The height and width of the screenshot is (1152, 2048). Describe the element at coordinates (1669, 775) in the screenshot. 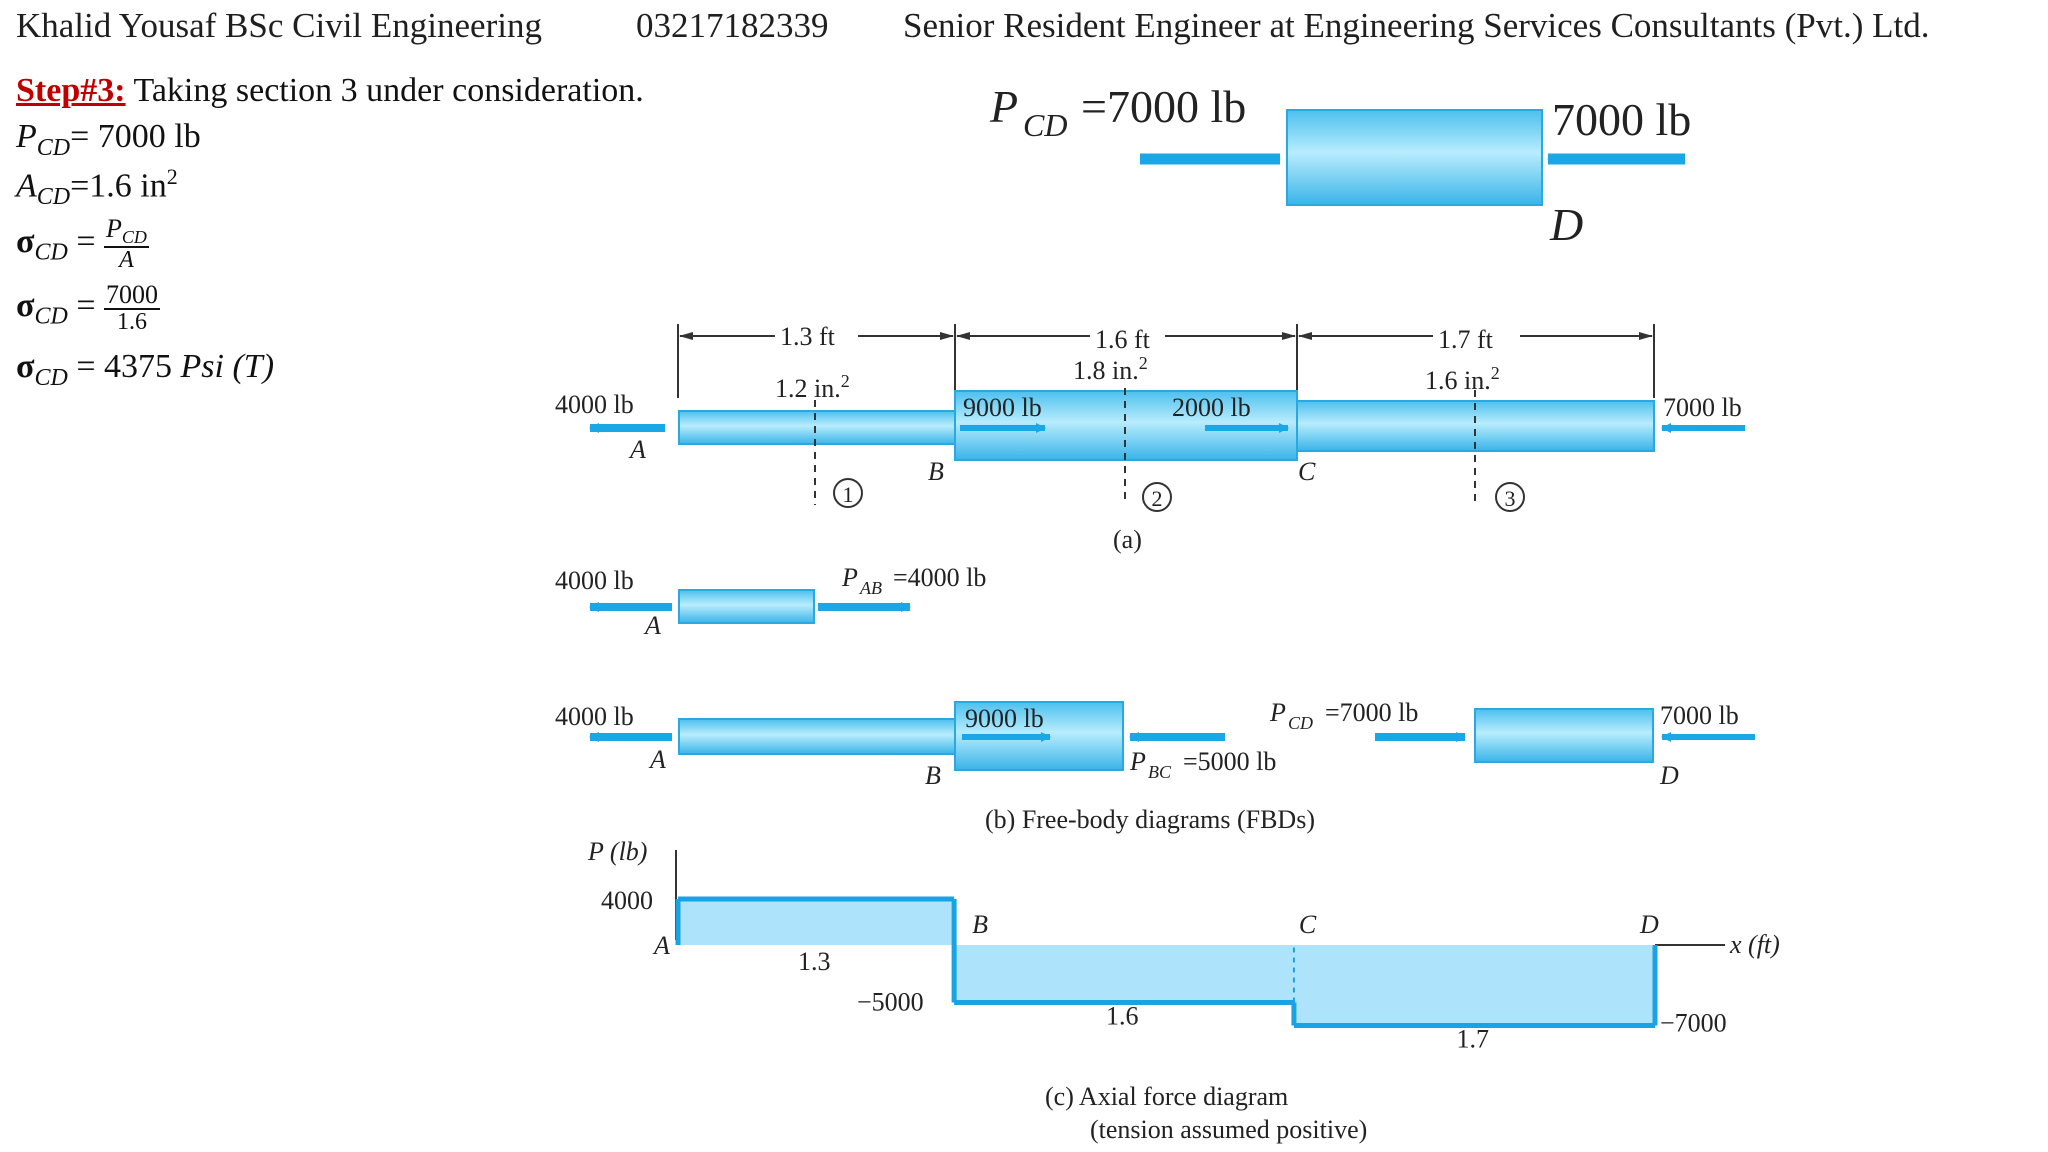

I see `fbd-row-point-d: D` at that location.